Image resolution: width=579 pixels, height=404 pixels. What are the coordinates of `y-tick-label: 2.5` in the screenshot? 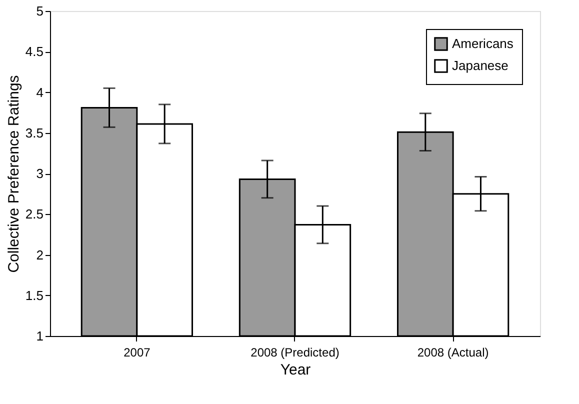 It's located at (34, 214).